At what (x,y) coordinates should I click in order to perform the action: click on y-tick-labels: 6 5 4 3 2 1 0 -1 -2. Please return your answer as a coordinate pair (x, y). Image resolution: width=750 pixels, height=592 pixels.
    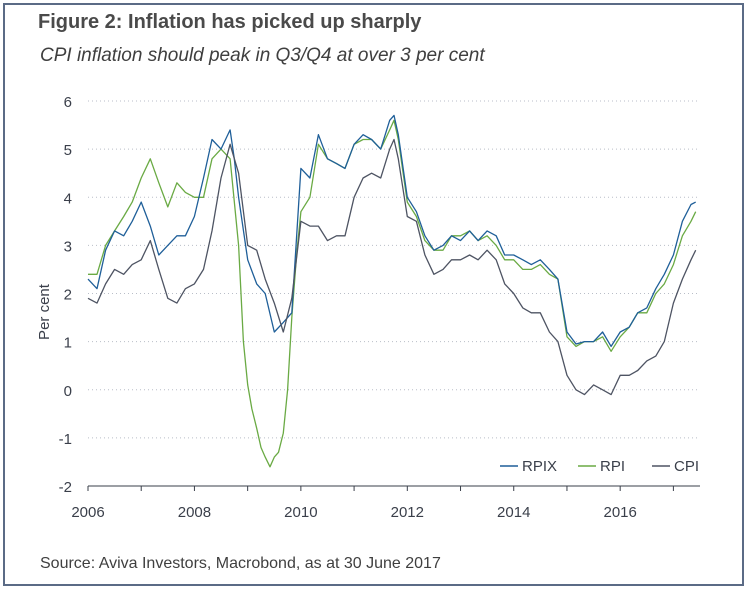
    Looking at the image, I should click on (65, 295).